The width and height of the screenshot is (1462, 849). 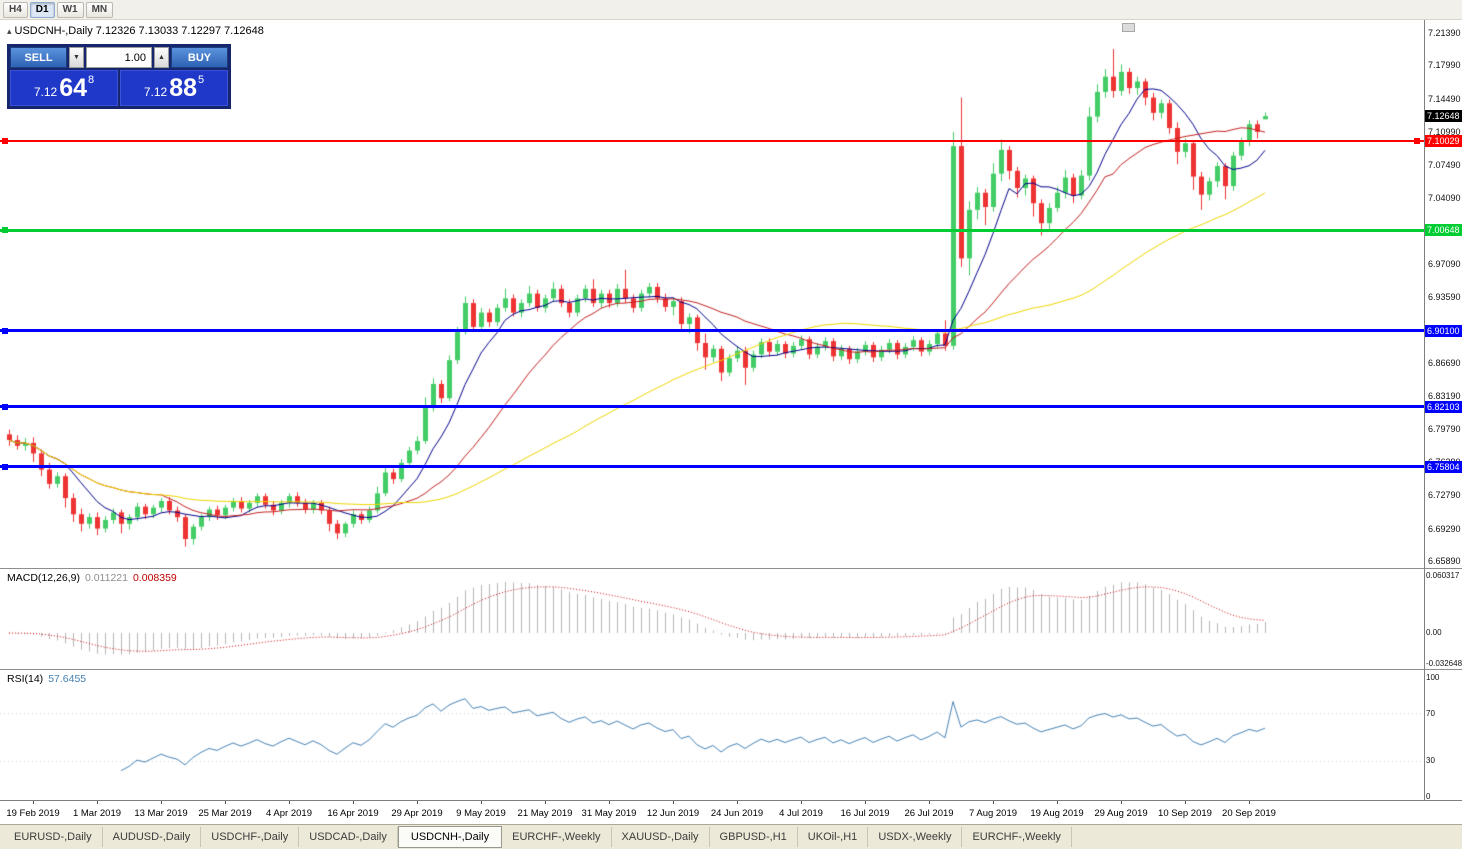 I want to click on date-label: 10 Sep 2019, so click(x=1185, y=813).